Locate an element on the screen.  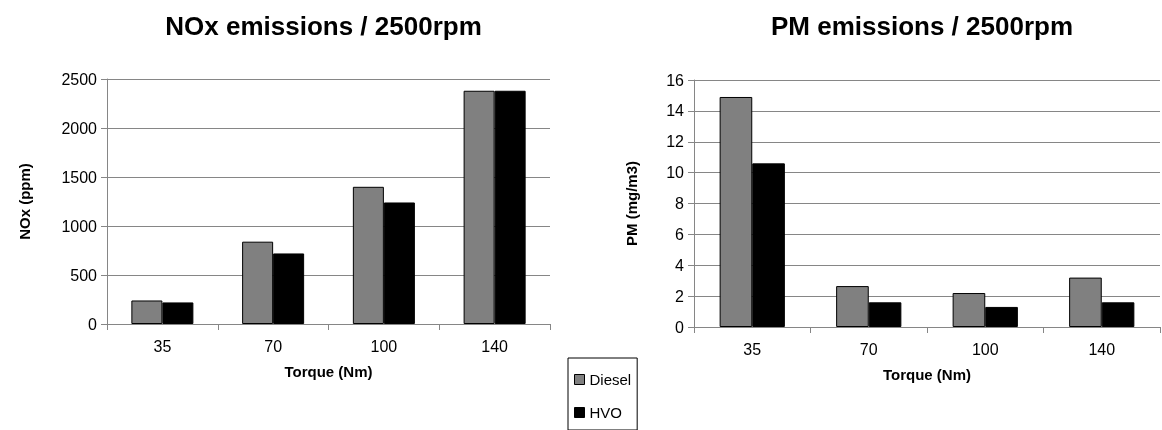
y-tick-label: 16 is located at coordinates (675, 80).